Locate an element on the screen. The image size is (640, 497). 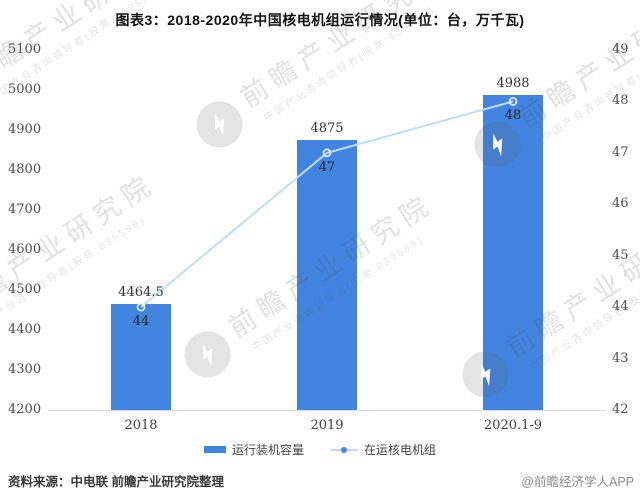
legend-label-bar: 运行装机容量 is located at coordinates (267, 450).